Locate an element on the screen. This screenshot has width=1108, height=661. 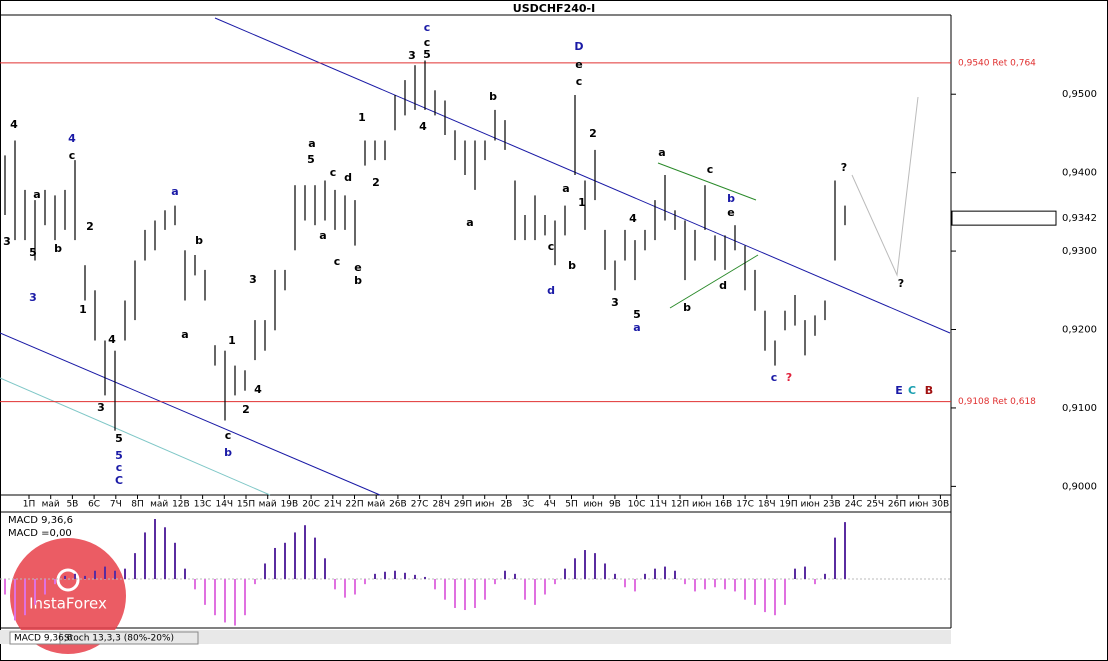
x-tick-label: 15П is located at coordinates (246, 505).